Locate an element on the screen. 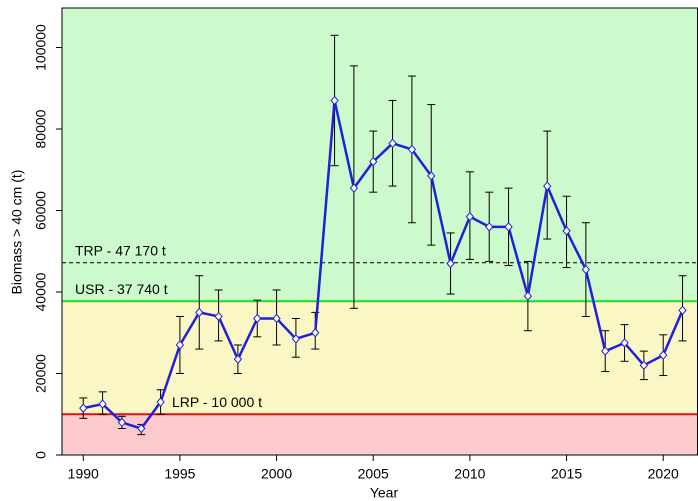 This screenshot has width=698, height=501. x-axis-label: Year is located at coordinates (384, 493).